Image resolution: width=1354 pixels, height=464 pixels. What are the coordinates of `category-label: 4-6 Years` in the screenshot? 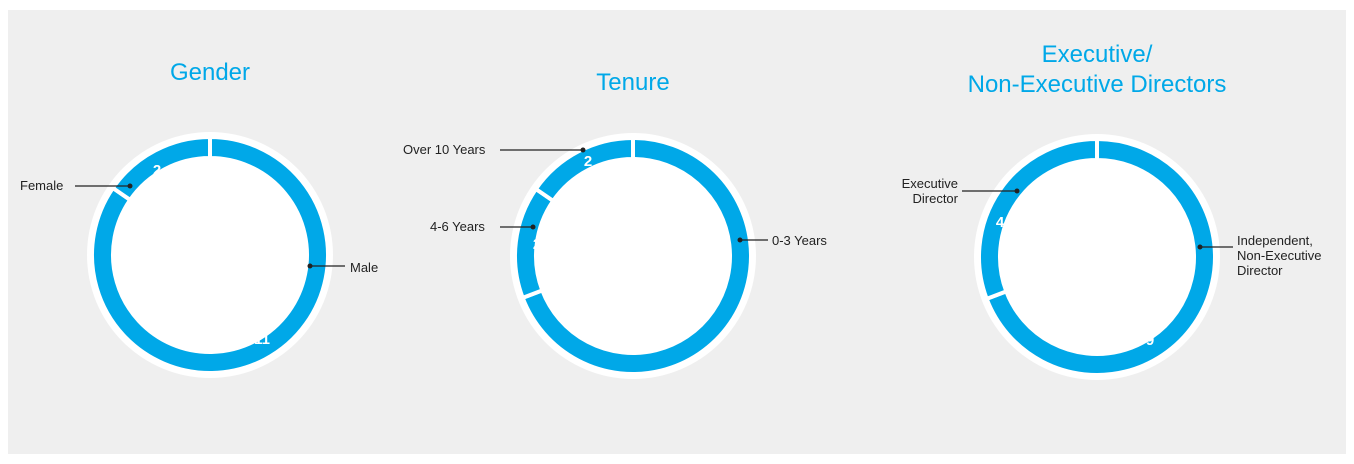 It's located at (457, 226).